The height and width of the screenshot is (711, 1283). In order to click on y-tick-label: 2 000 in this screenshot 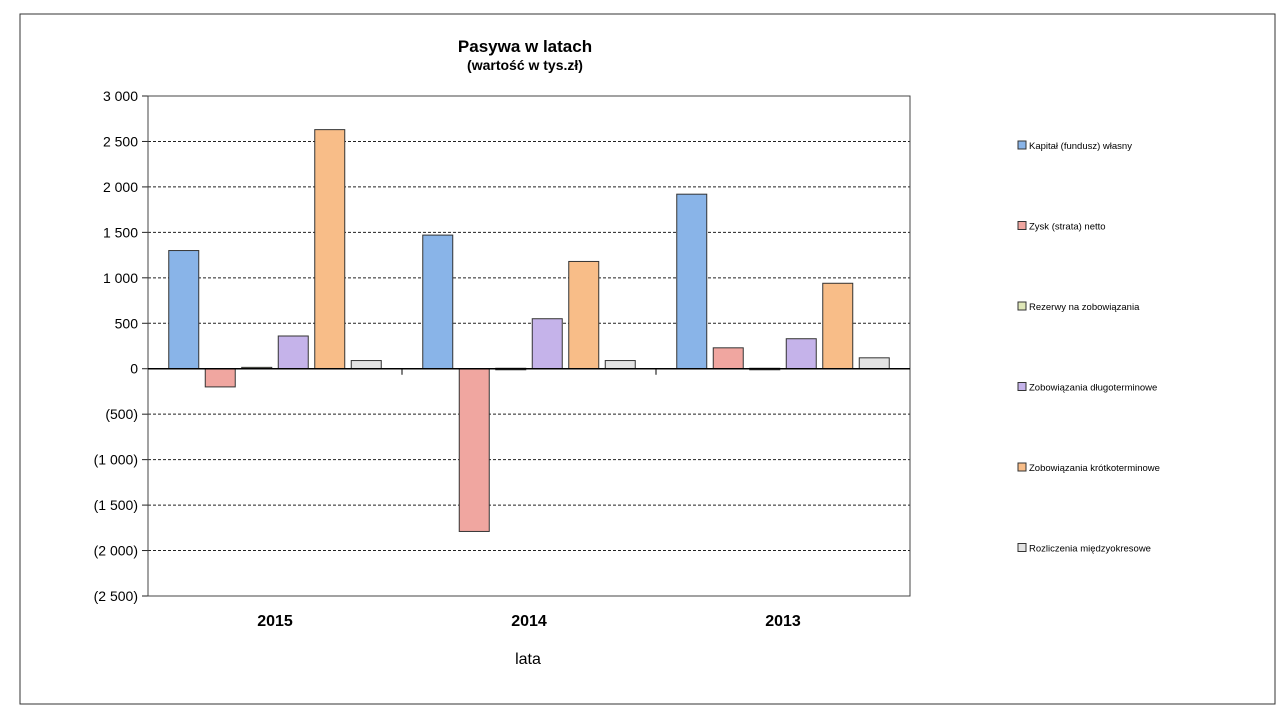, I will do `click(120, 187)`.